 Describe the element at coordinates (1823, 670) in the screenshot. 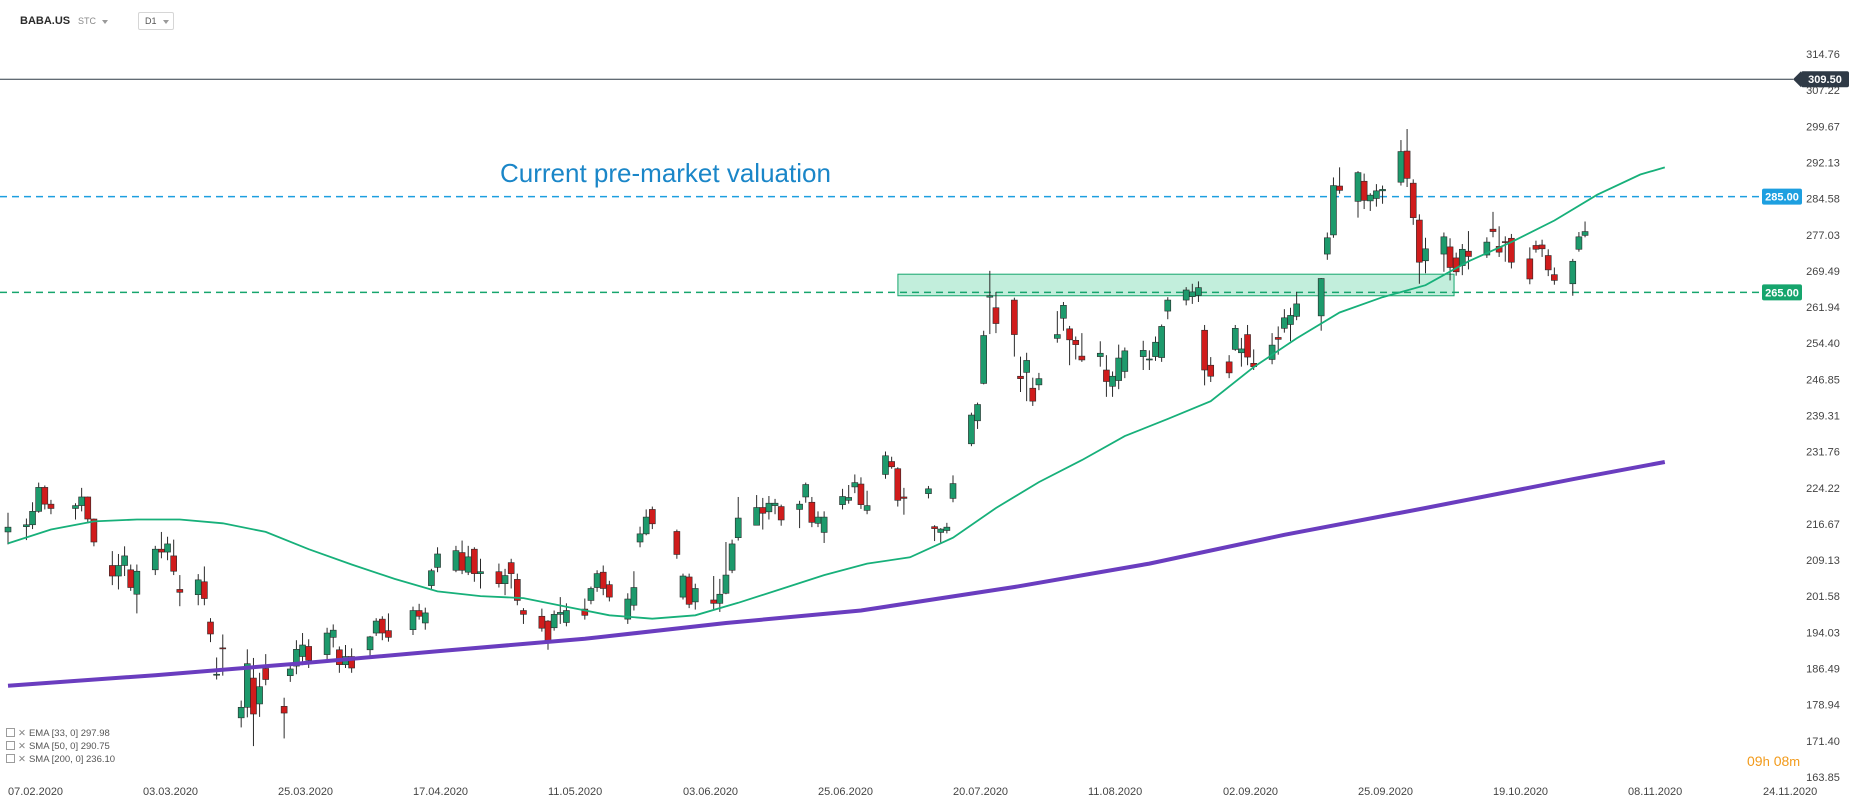

I see `y-tick-label: 186.49` at that location.